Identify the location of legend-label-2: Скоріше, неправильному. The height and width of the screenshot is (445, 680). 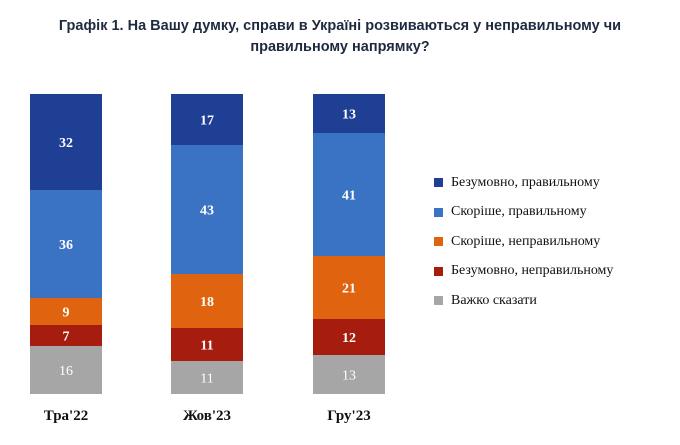
(526, 241).